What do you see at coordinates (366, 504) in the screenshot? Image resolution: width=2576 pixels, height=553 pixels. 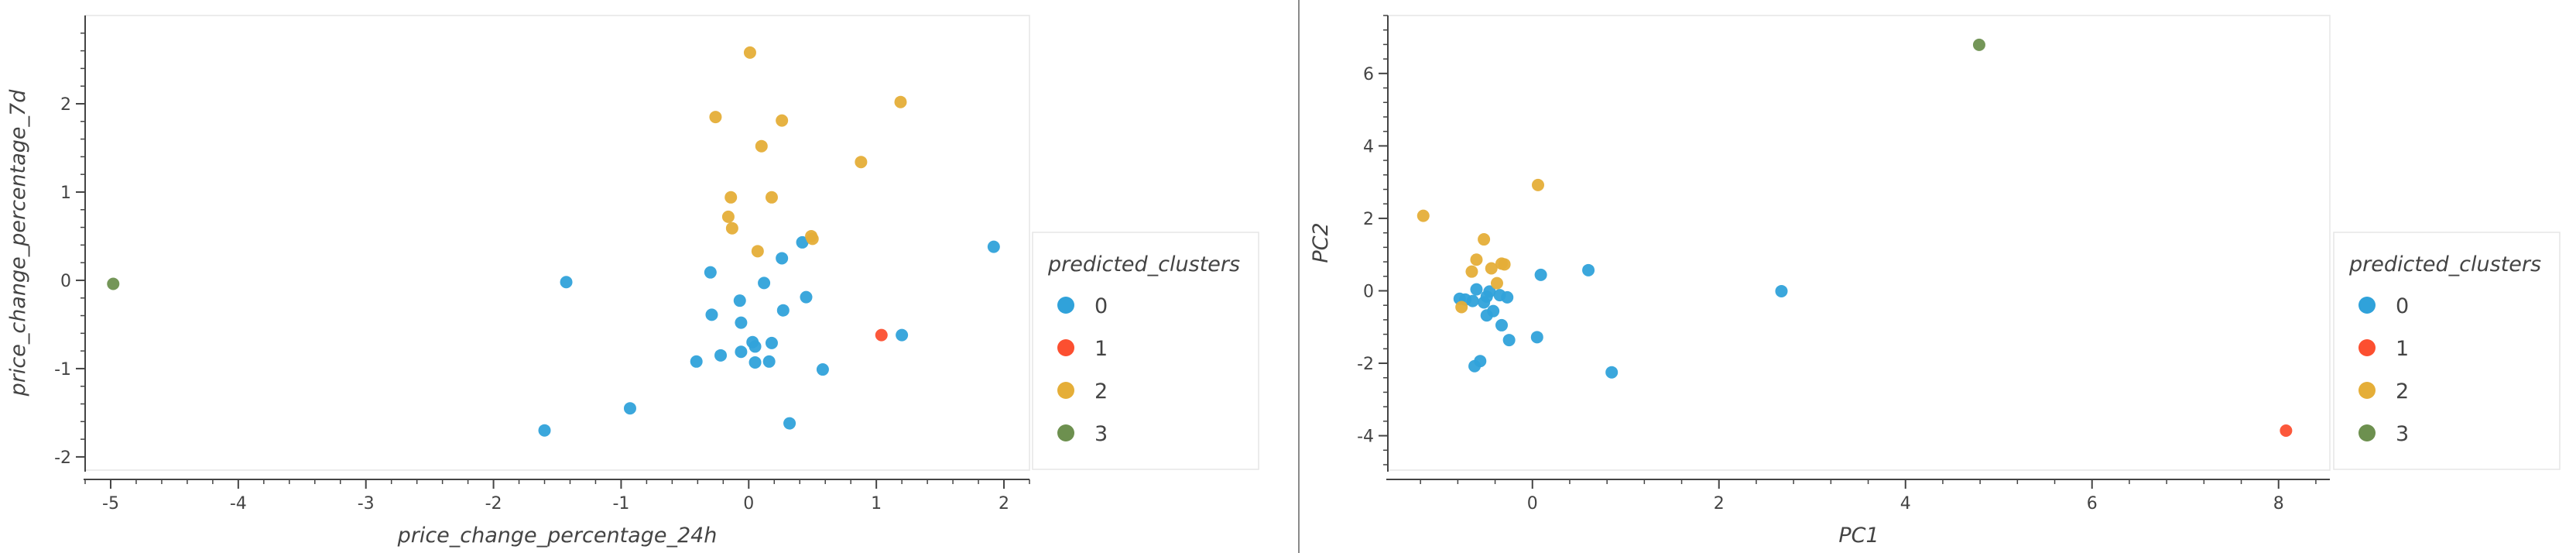 I see `x-tick-label: -3` at bounding box center [366, 504].